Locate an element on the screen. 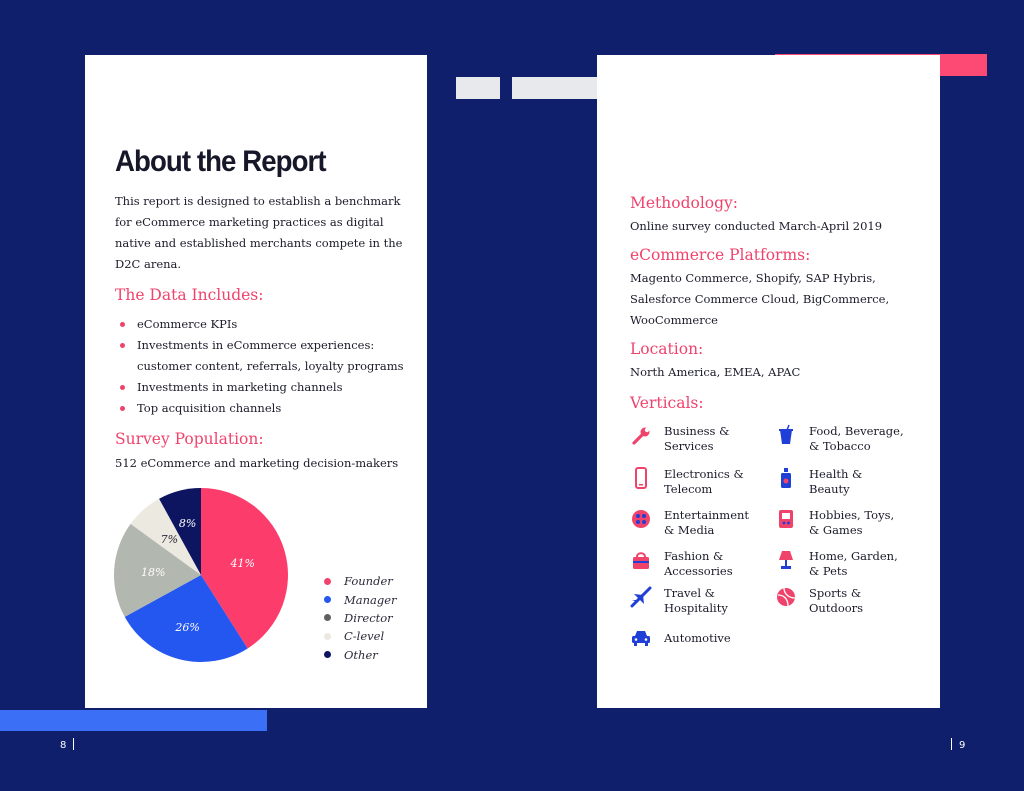 The height and width of the screenshot is (791, 1024). decorative-bar-gray-short is located at coordinates (478, 88).